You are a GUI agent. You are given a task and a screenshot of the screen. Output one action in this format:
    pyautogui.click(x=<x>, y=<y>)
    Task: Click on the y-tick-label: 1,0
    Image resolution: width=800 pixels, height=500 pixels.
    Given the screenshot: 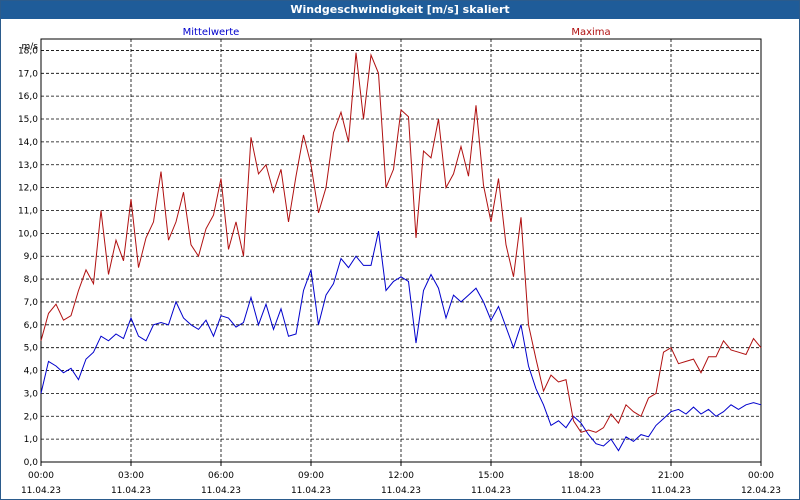 What is the action you would take?
    pyautogui.click(x=31, y=440)
    